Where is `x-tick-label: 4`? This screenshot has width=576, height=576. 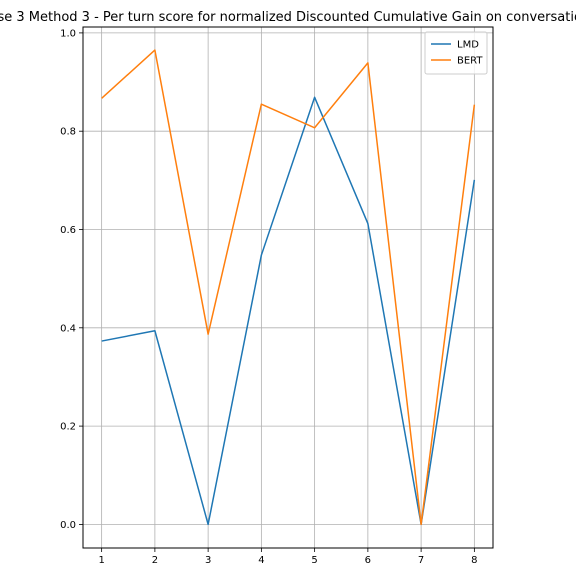 x-tick-label: 4 is located at coordinates (261, 560).